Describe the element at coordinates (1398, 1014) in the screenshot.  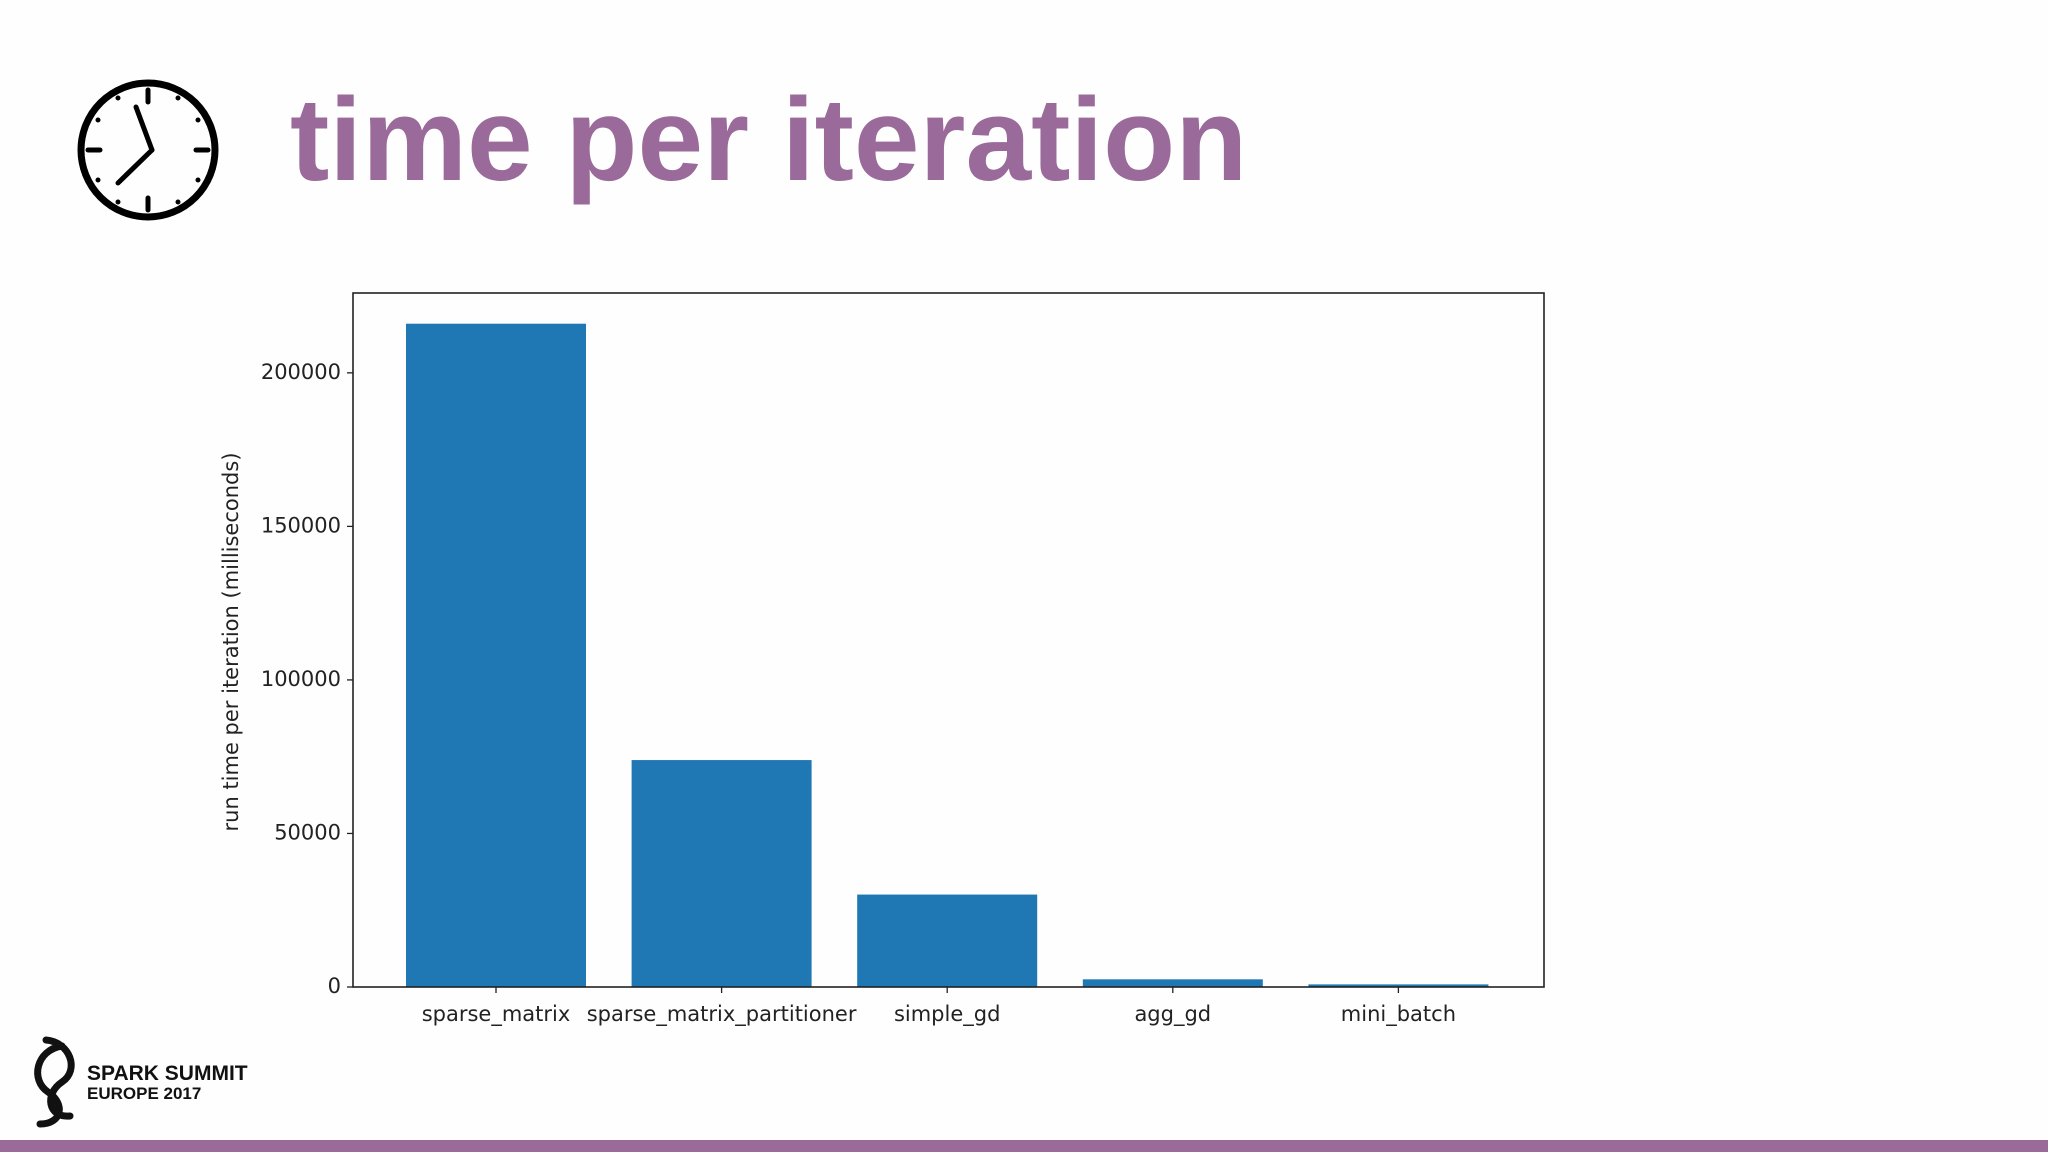
I see `x-tick-label: mini_batch` at that location.